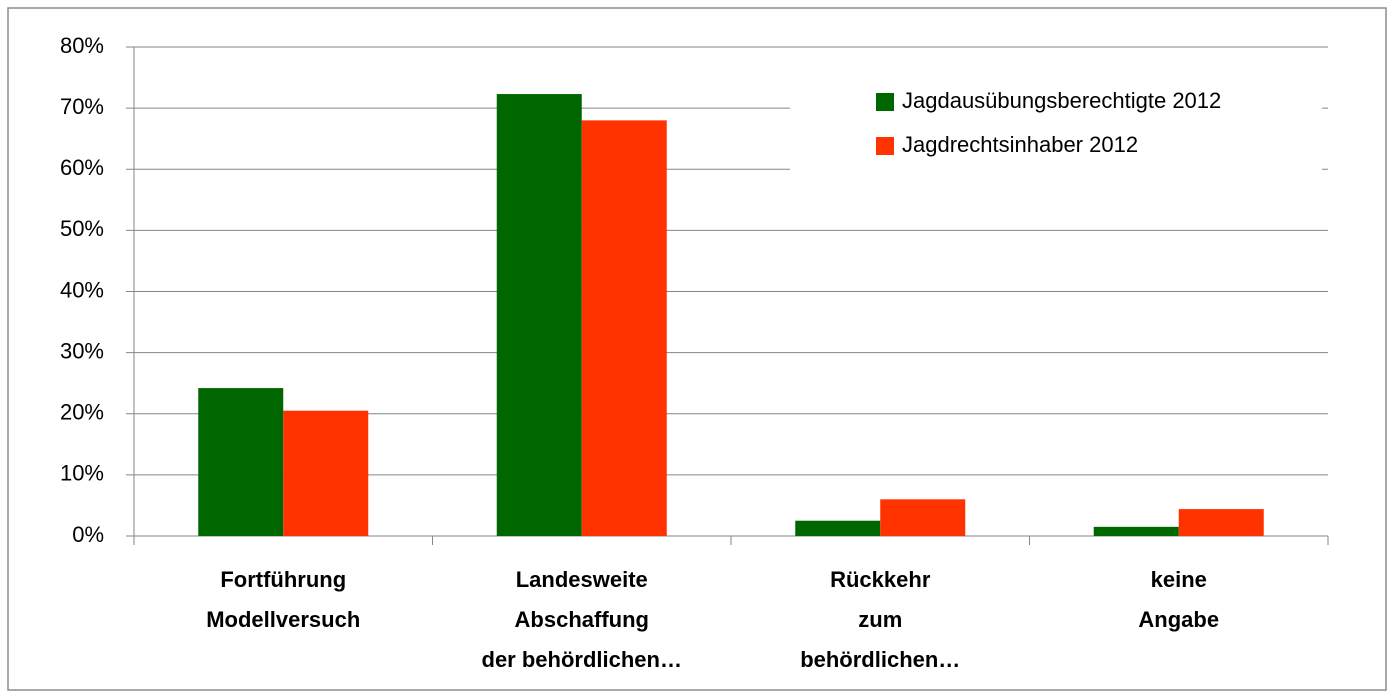 This screenshot has height=700, width=1394. Describe the element at coordinates (880, 579) in the screenshot. I see `x-tick-label-line: Rückkehr` at that location.